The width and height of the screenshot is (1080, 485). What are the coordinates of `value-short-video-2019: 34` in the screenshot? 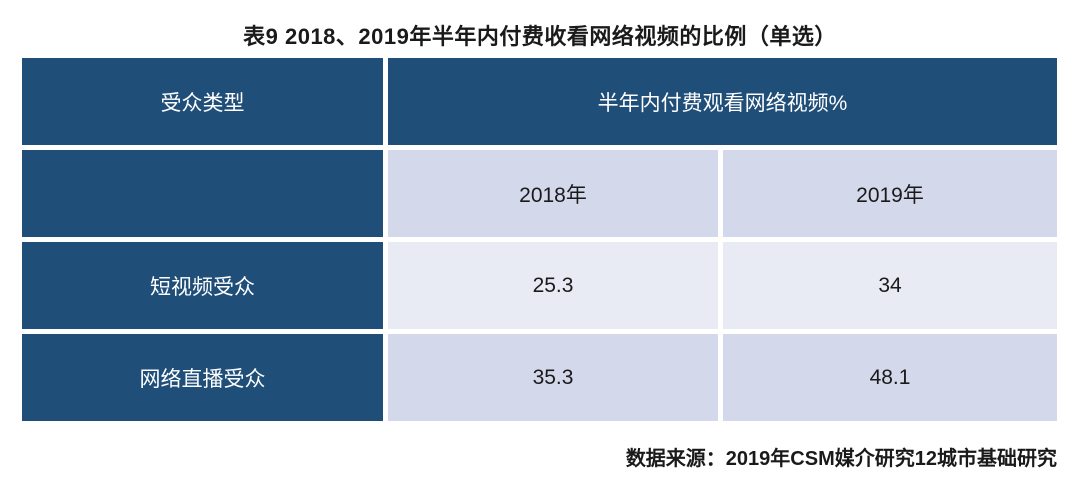 It's located at (890, 285).